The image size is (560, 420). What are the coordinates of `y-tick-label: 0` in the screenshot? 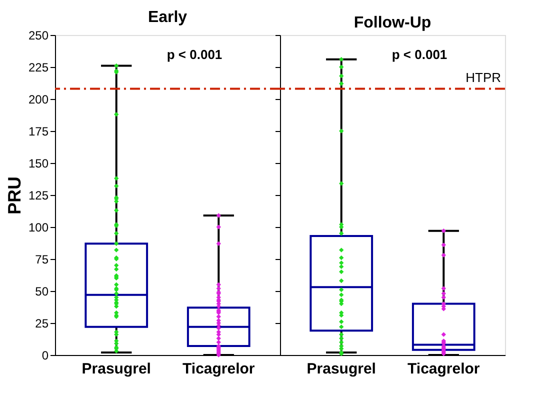 It's located at (45, 355).